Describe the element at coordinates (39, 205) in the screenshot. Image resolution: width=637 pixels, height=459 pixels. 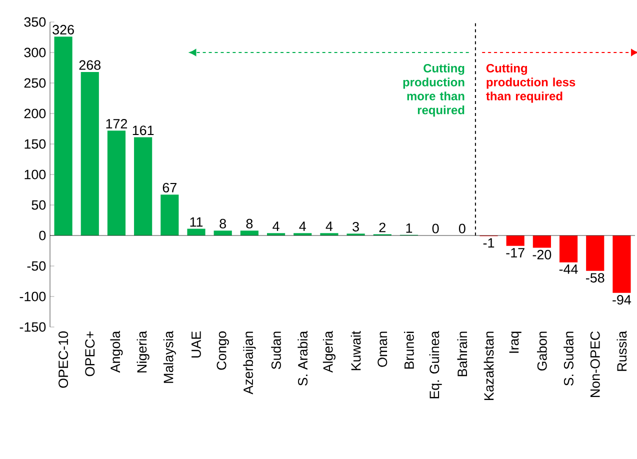
I see `y-tick-label: 50` at that location.